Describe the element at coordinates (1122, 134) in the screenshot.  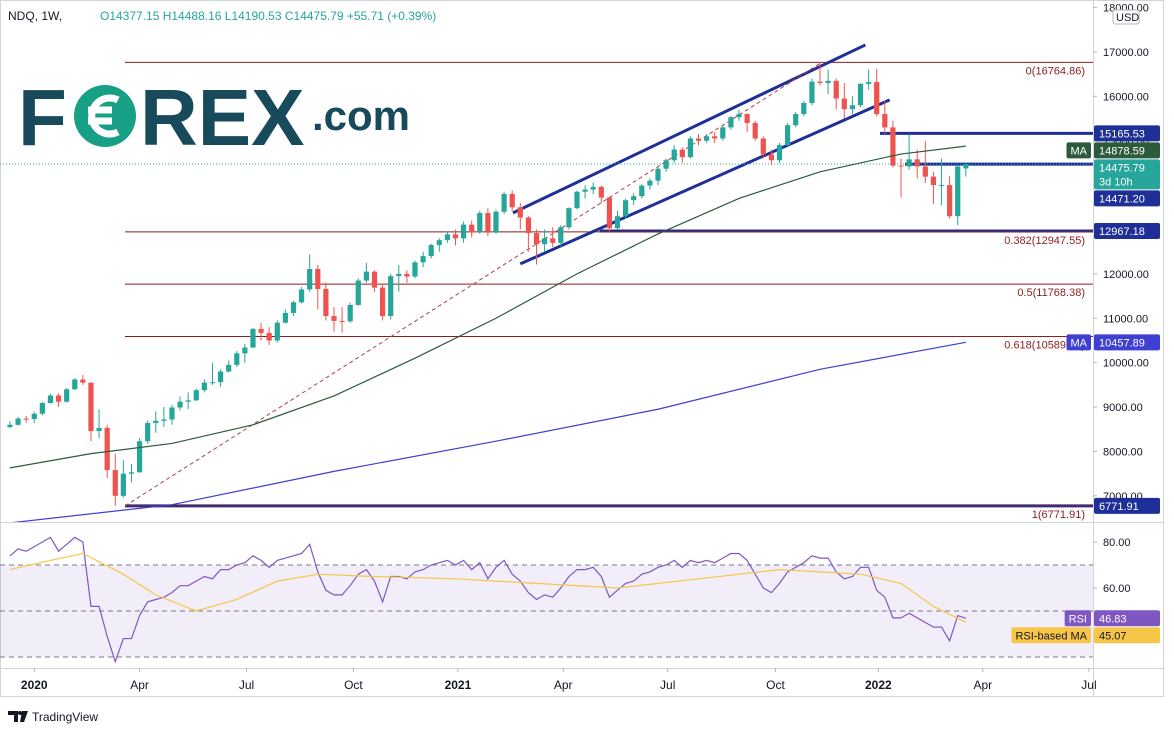
I see `axis-tag-label: 15165.53` at that location.